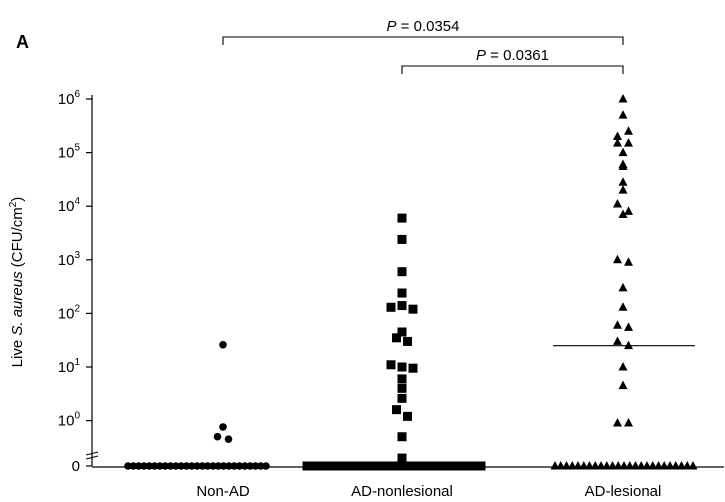 The height and width of the screenshot is (502, 725). I want to click on p-value-label: P = 0.0354, so click(423, 26).